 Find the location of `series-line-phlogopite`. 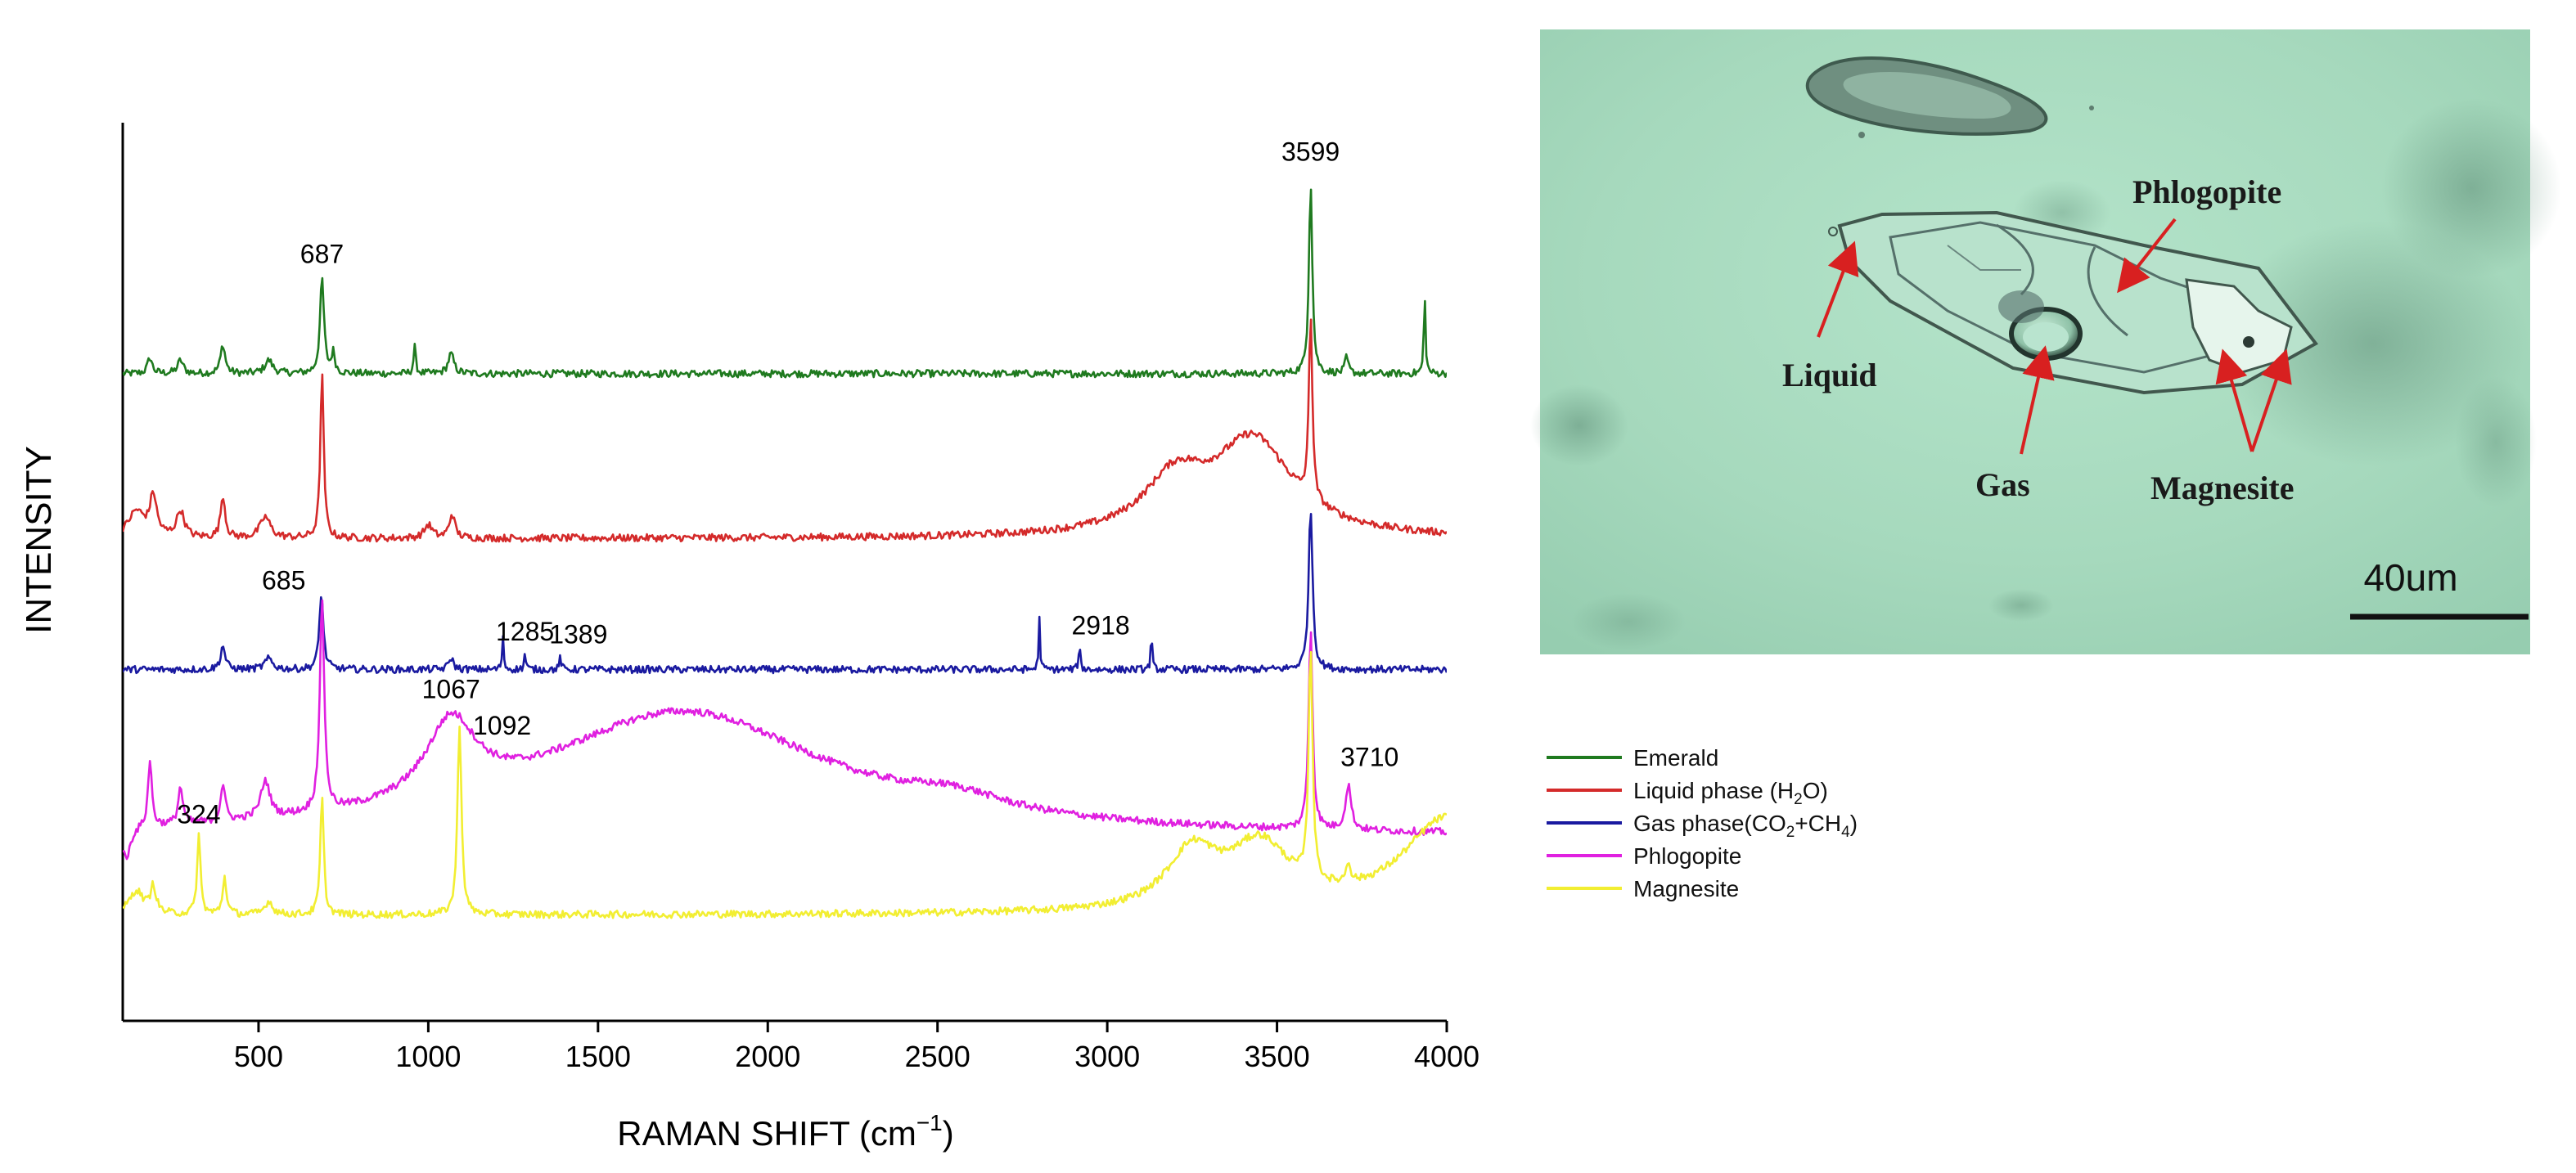

series-line-phlogopite is located at coordinates (785, 730).